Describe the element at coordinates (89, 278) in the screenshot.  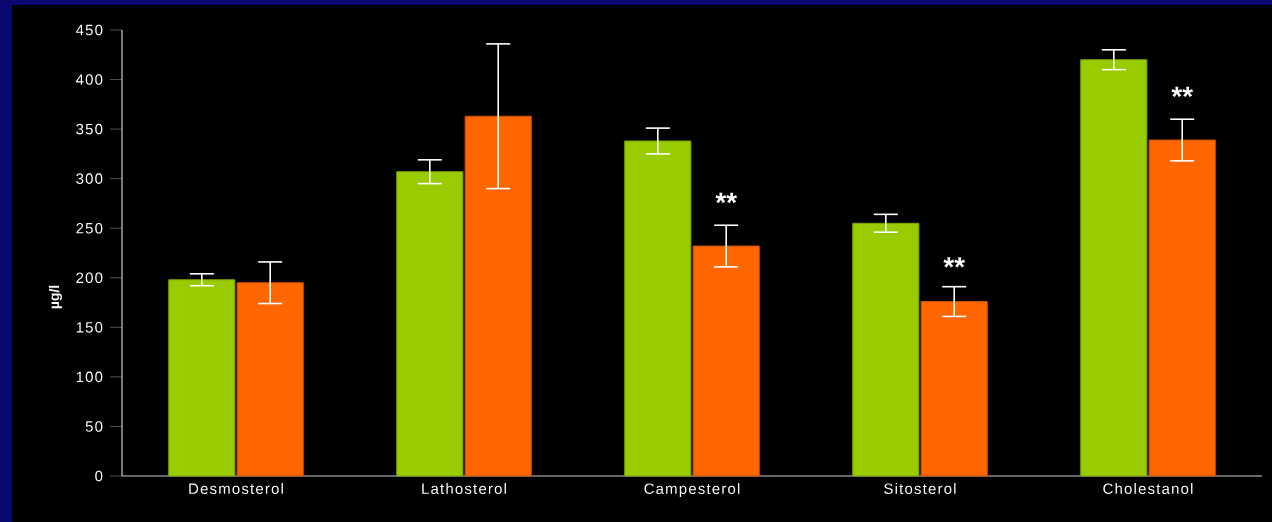
I see `y-tick-label: 200` at that location.